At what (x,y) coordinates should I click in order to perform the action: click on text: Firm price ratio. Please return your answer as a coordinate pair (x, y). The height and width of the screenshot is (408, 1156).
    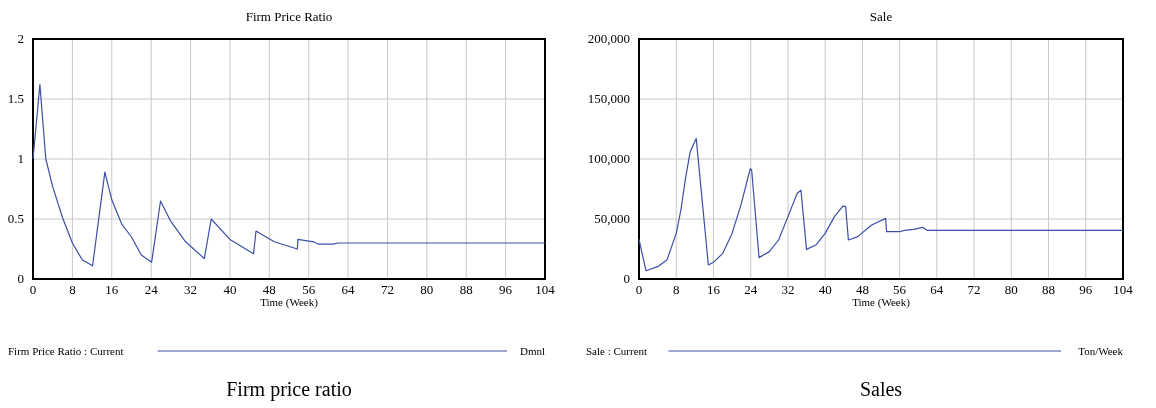
    Looking at the image, I should click on (289, 389).